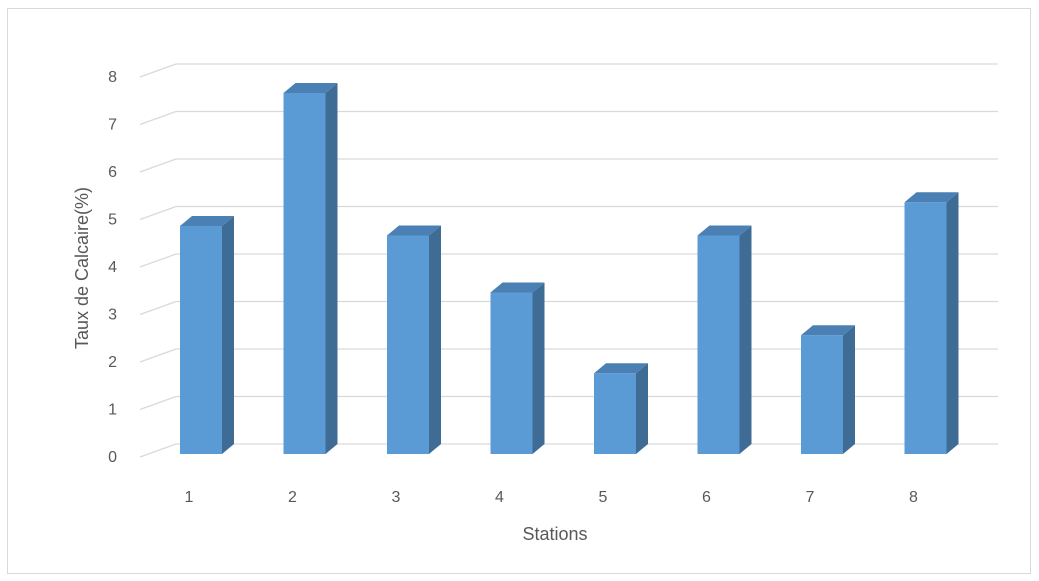  Describe the element at coordinates (913, 497) in the screenshot. I see `x-tick-label: 8` at that location.